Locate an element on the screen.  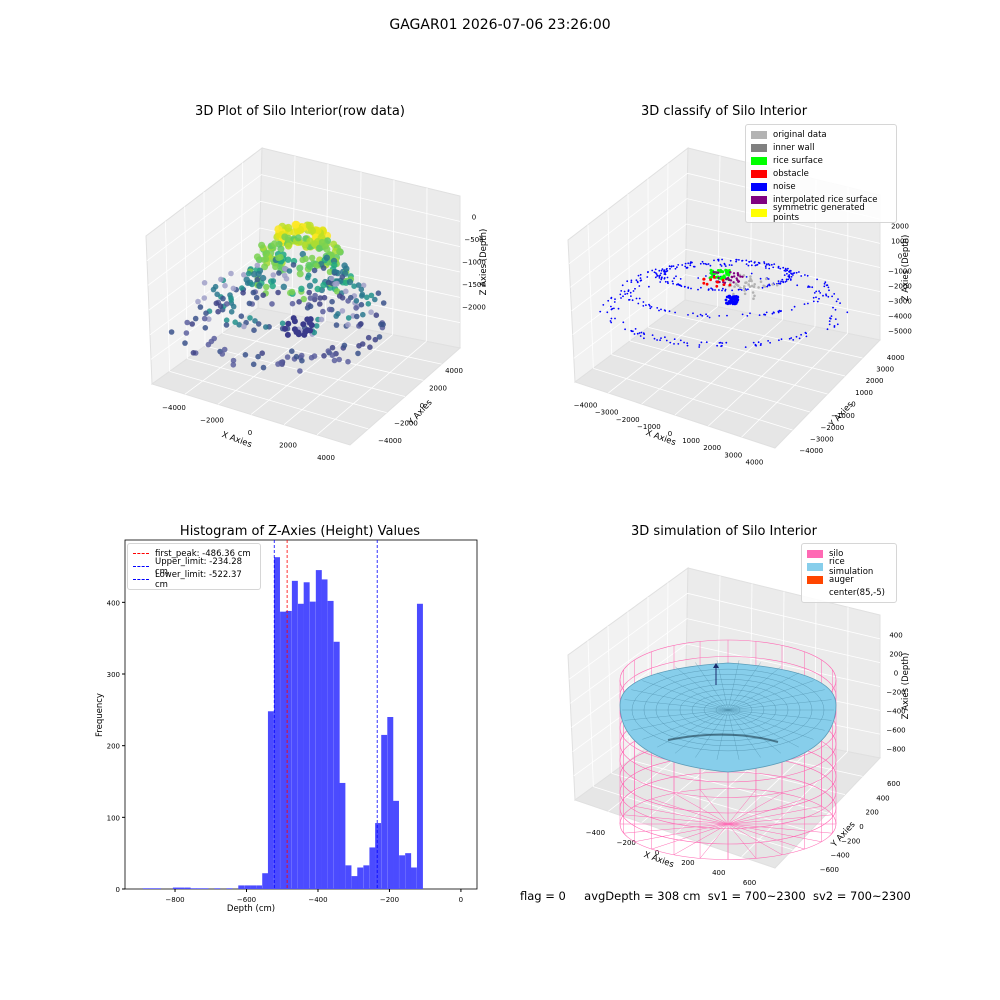
x-tick-label: 2000 is located at coordinates (288, 445).